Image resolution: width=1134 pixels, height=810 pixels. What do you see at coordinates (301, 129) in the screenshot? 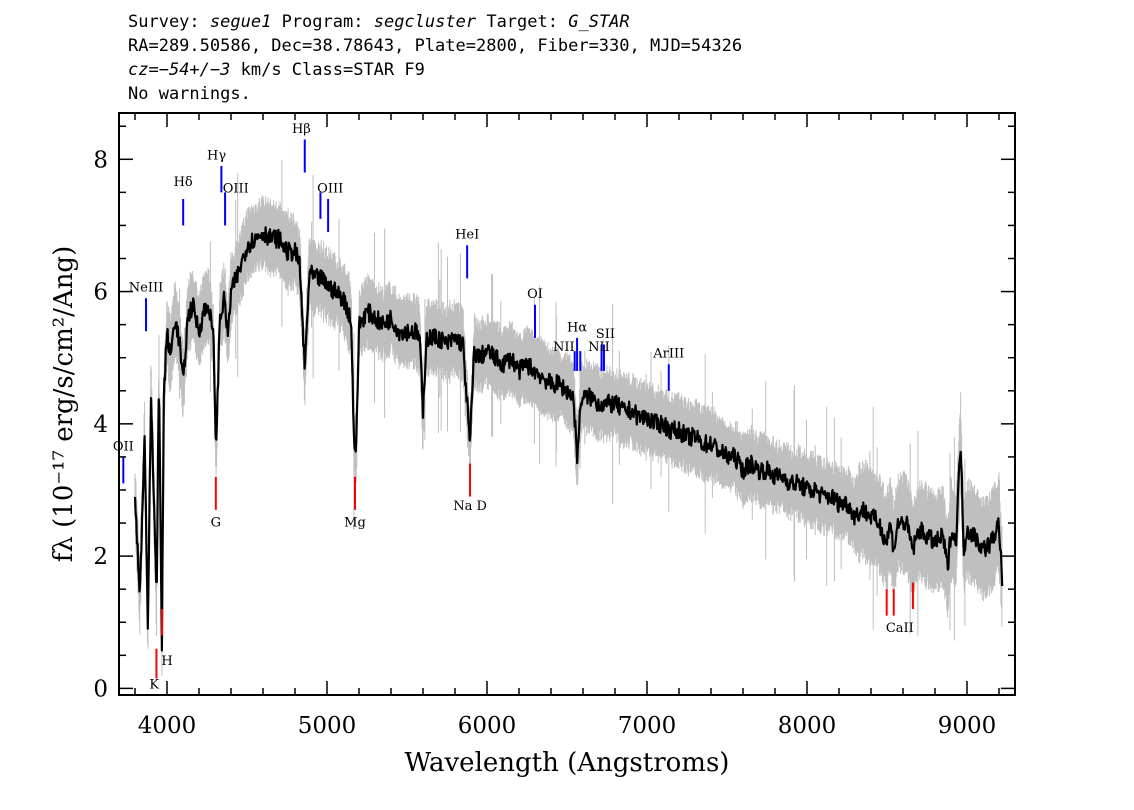
I see `emission-line-label: Hβ` at bounding box center [301, 129].